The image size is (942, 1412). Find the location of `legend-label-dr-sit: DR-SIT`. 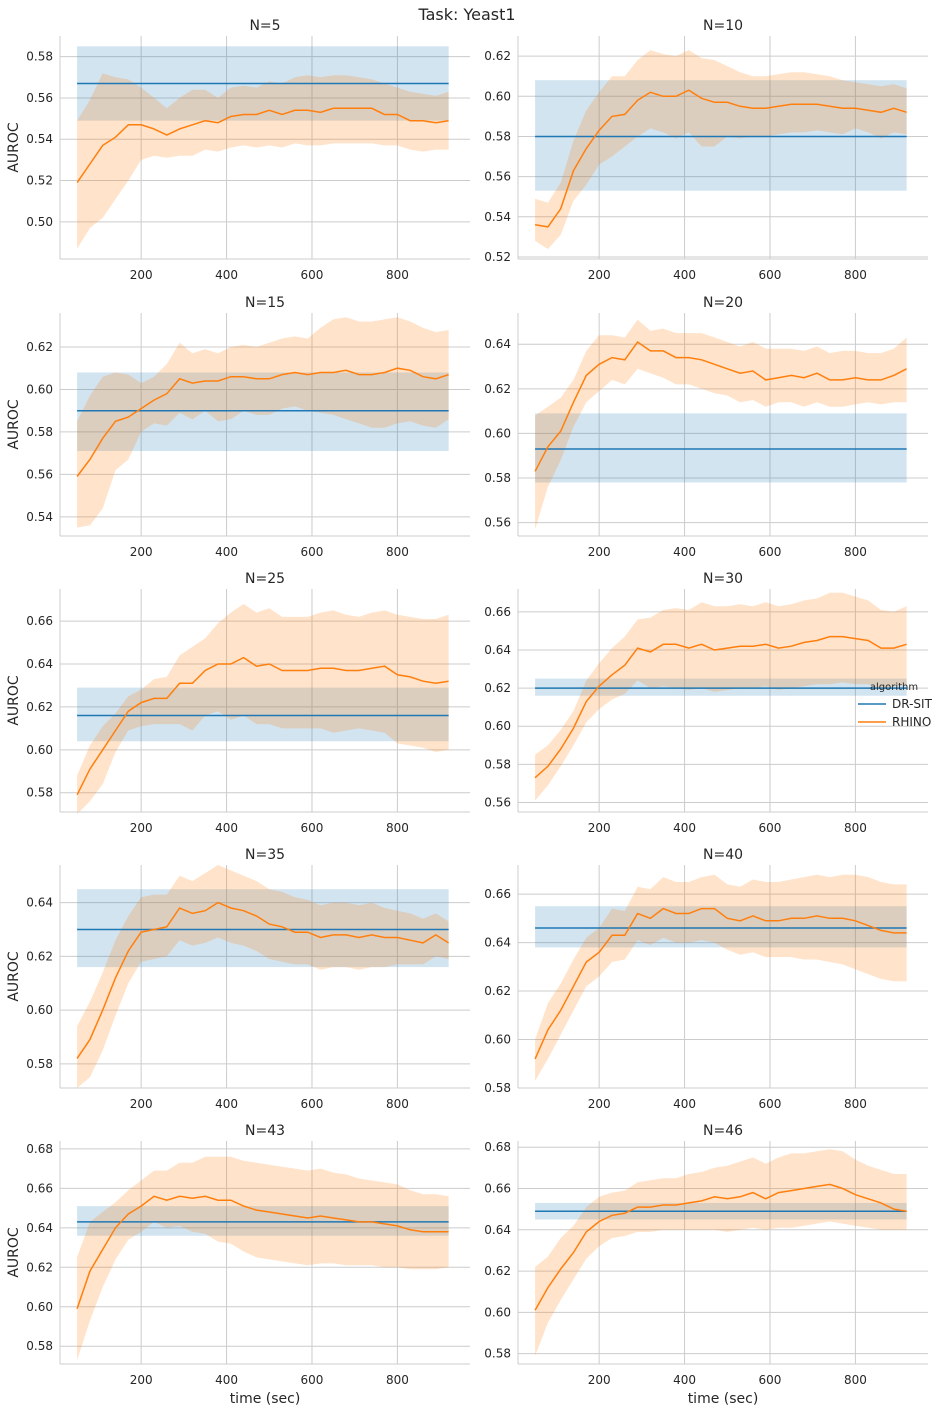

legend-label-dr-sit: DR-SIT is located at coordinates (912, 704).